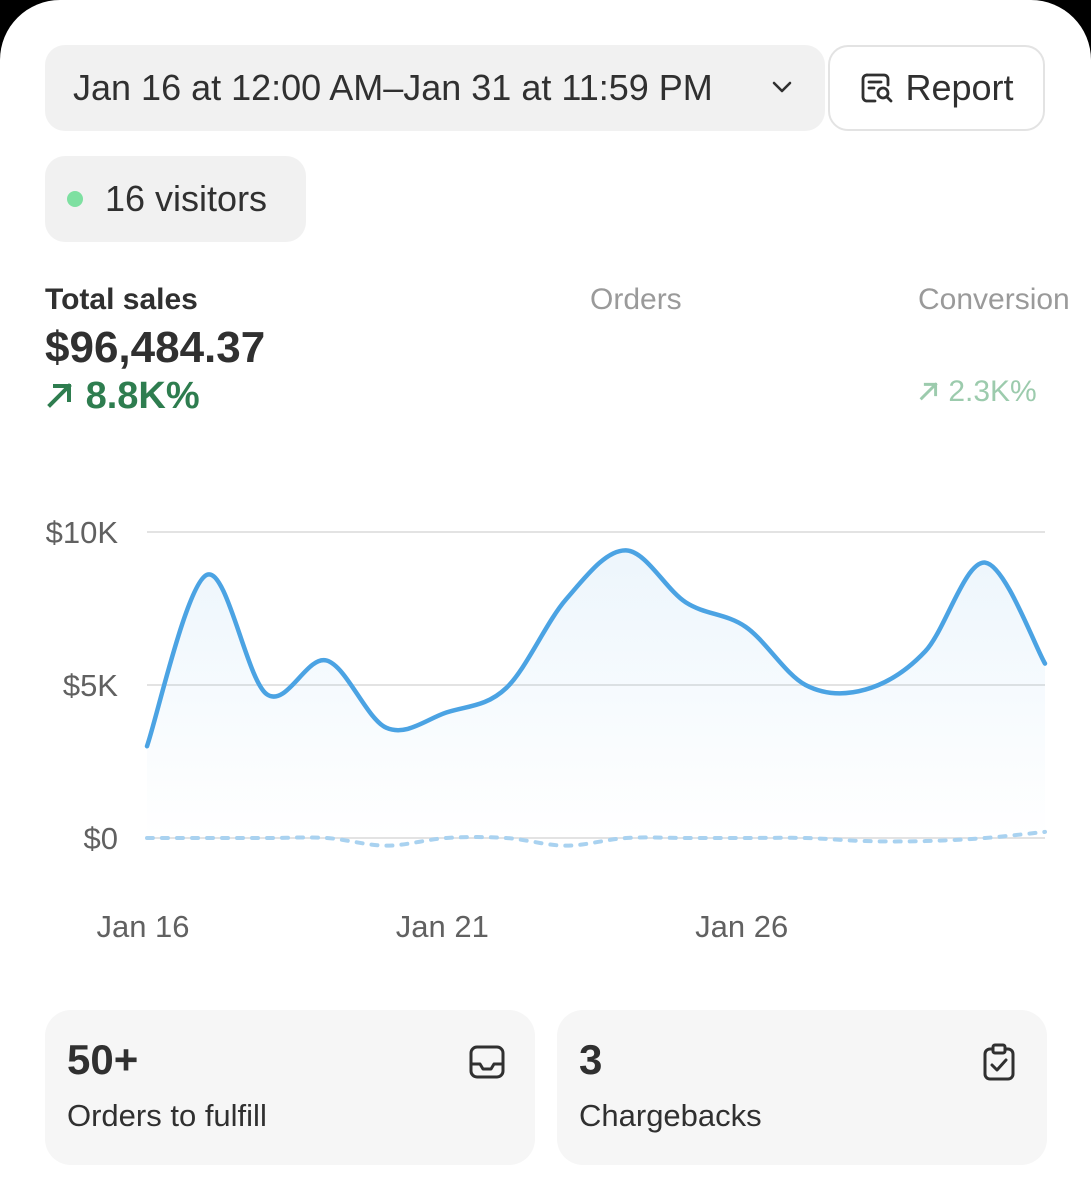  Describe the element at coordinates (591, 1059) in the screenshot. I see `card-number: 3` at that location.